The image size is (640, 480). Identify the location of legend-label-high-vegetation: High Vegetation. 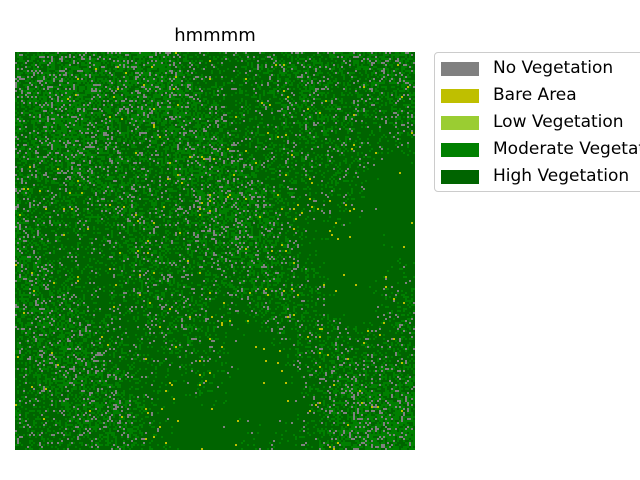
(561, 176).